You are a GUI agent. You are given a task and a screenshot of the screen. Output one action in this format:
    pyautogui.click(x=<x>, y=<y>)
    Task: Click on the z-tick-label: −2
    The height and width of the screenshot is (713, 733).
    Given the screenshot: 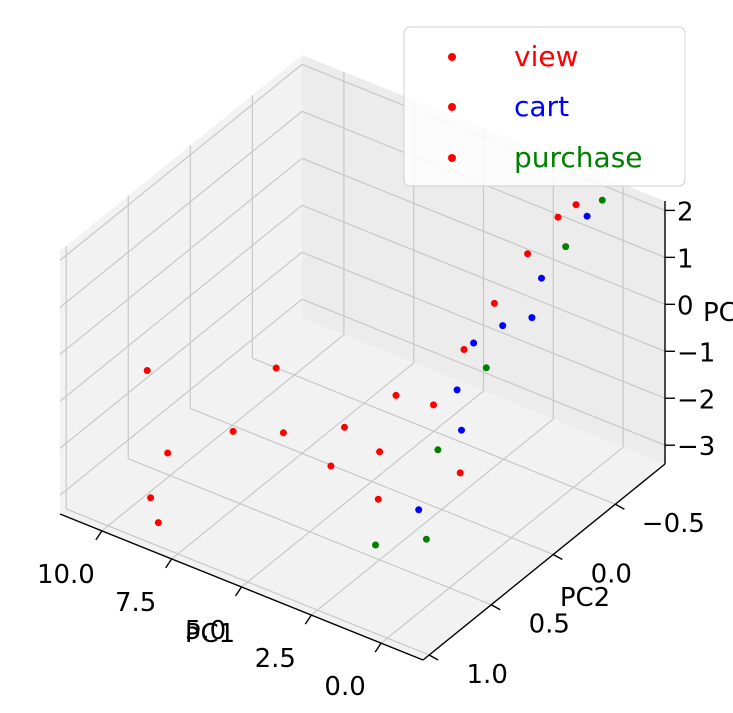 What is the action you would take?
    pyautogui.click(x=696, y=400)
    